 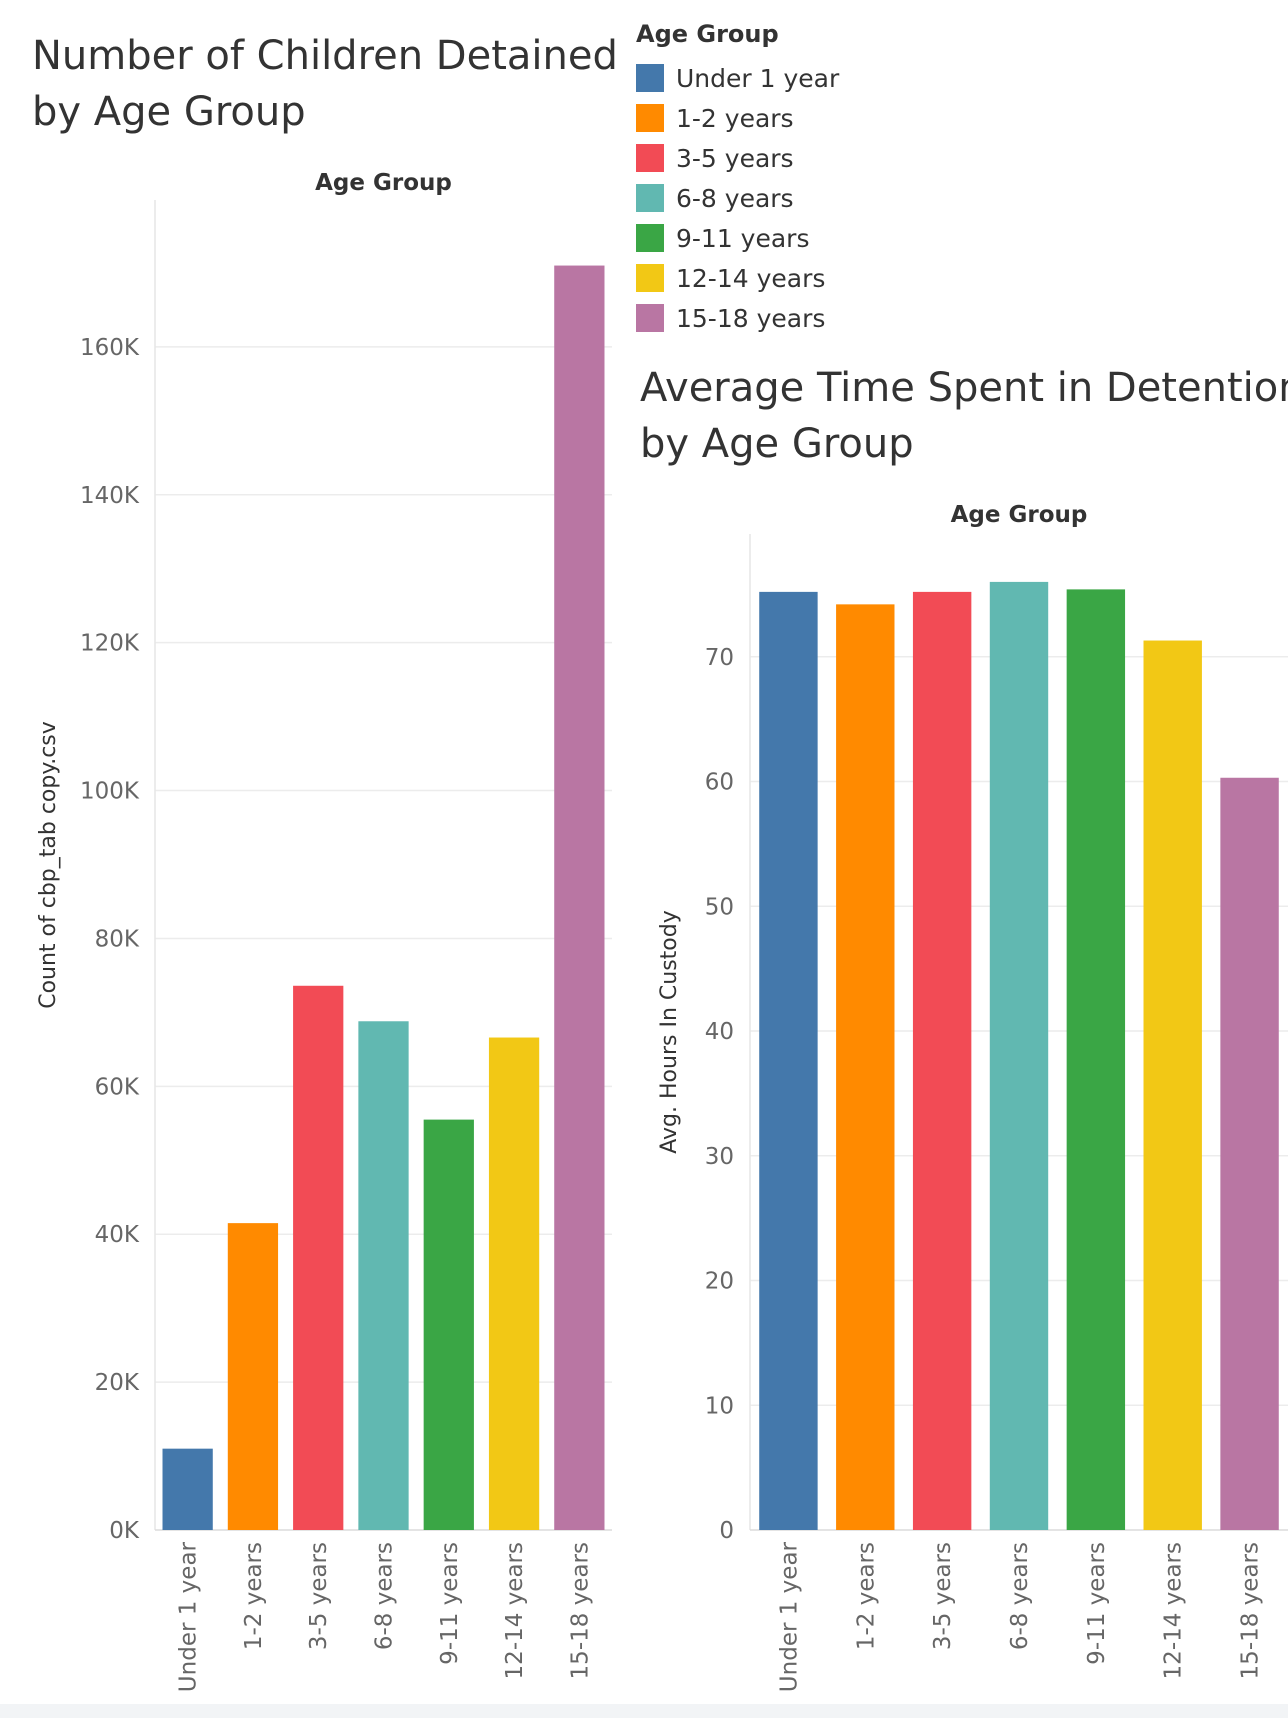 I want to click on legend-title: Age Group, so click(x=707, y=34).